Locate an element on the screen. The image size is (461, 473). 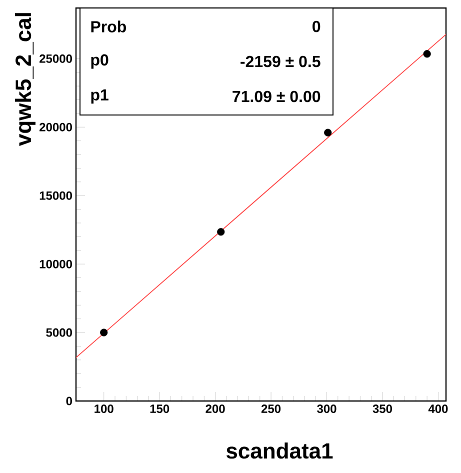
x-tick-label: 100 is located at coordinates (104, 409).